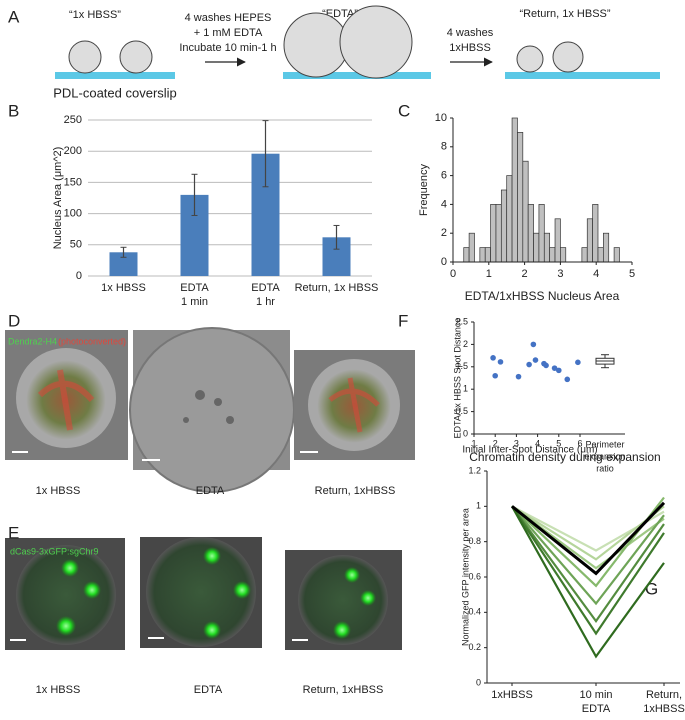 Image resolution: width=685 pixels, height=720 pixels. Describe the element at coordinates (424, 190) in the screenshot. I see `y-axis-label: Frequency` at that location.